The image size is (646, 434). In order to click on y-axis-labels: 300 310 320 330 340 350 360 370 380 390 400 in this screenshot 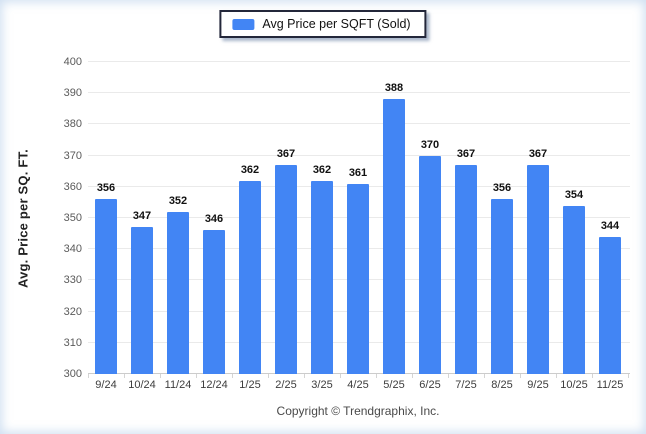, I will do `click(41, 217)`.